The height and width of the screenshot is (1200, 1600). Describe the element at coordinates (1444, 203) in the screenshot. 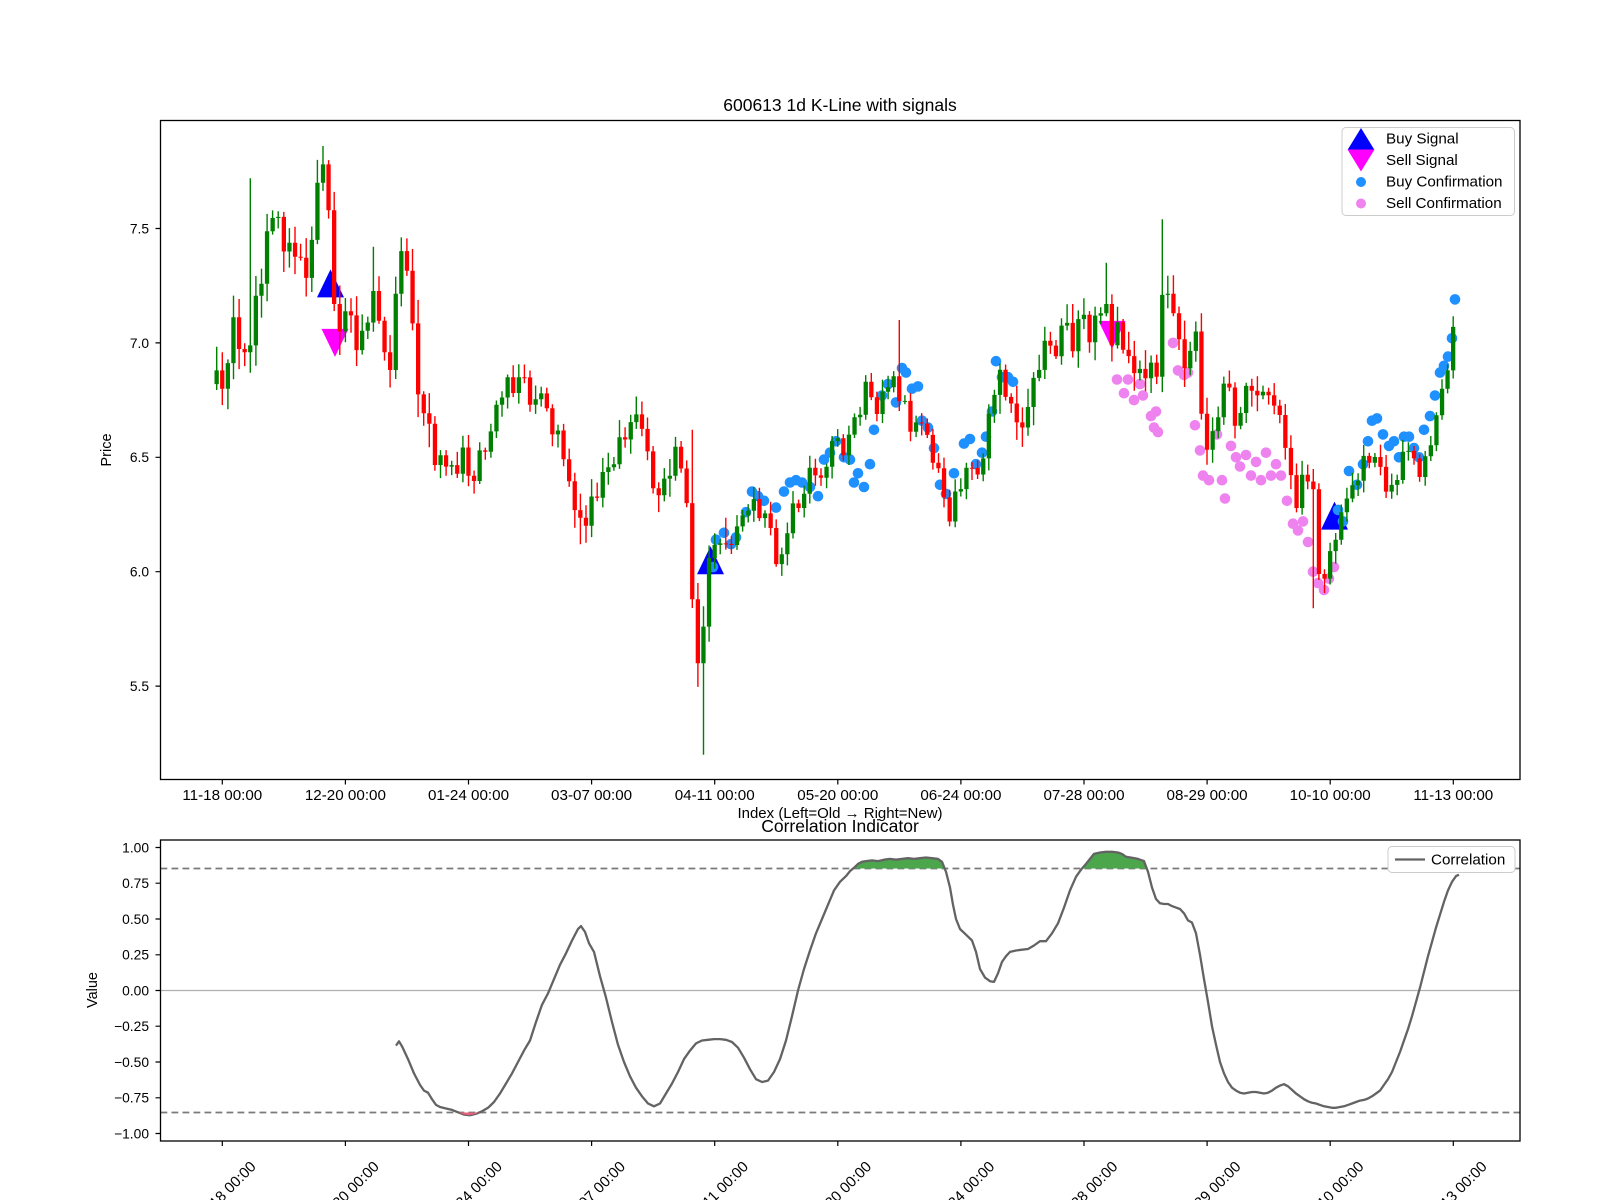

I see `svg-text: Sell Confirmation` at that location.